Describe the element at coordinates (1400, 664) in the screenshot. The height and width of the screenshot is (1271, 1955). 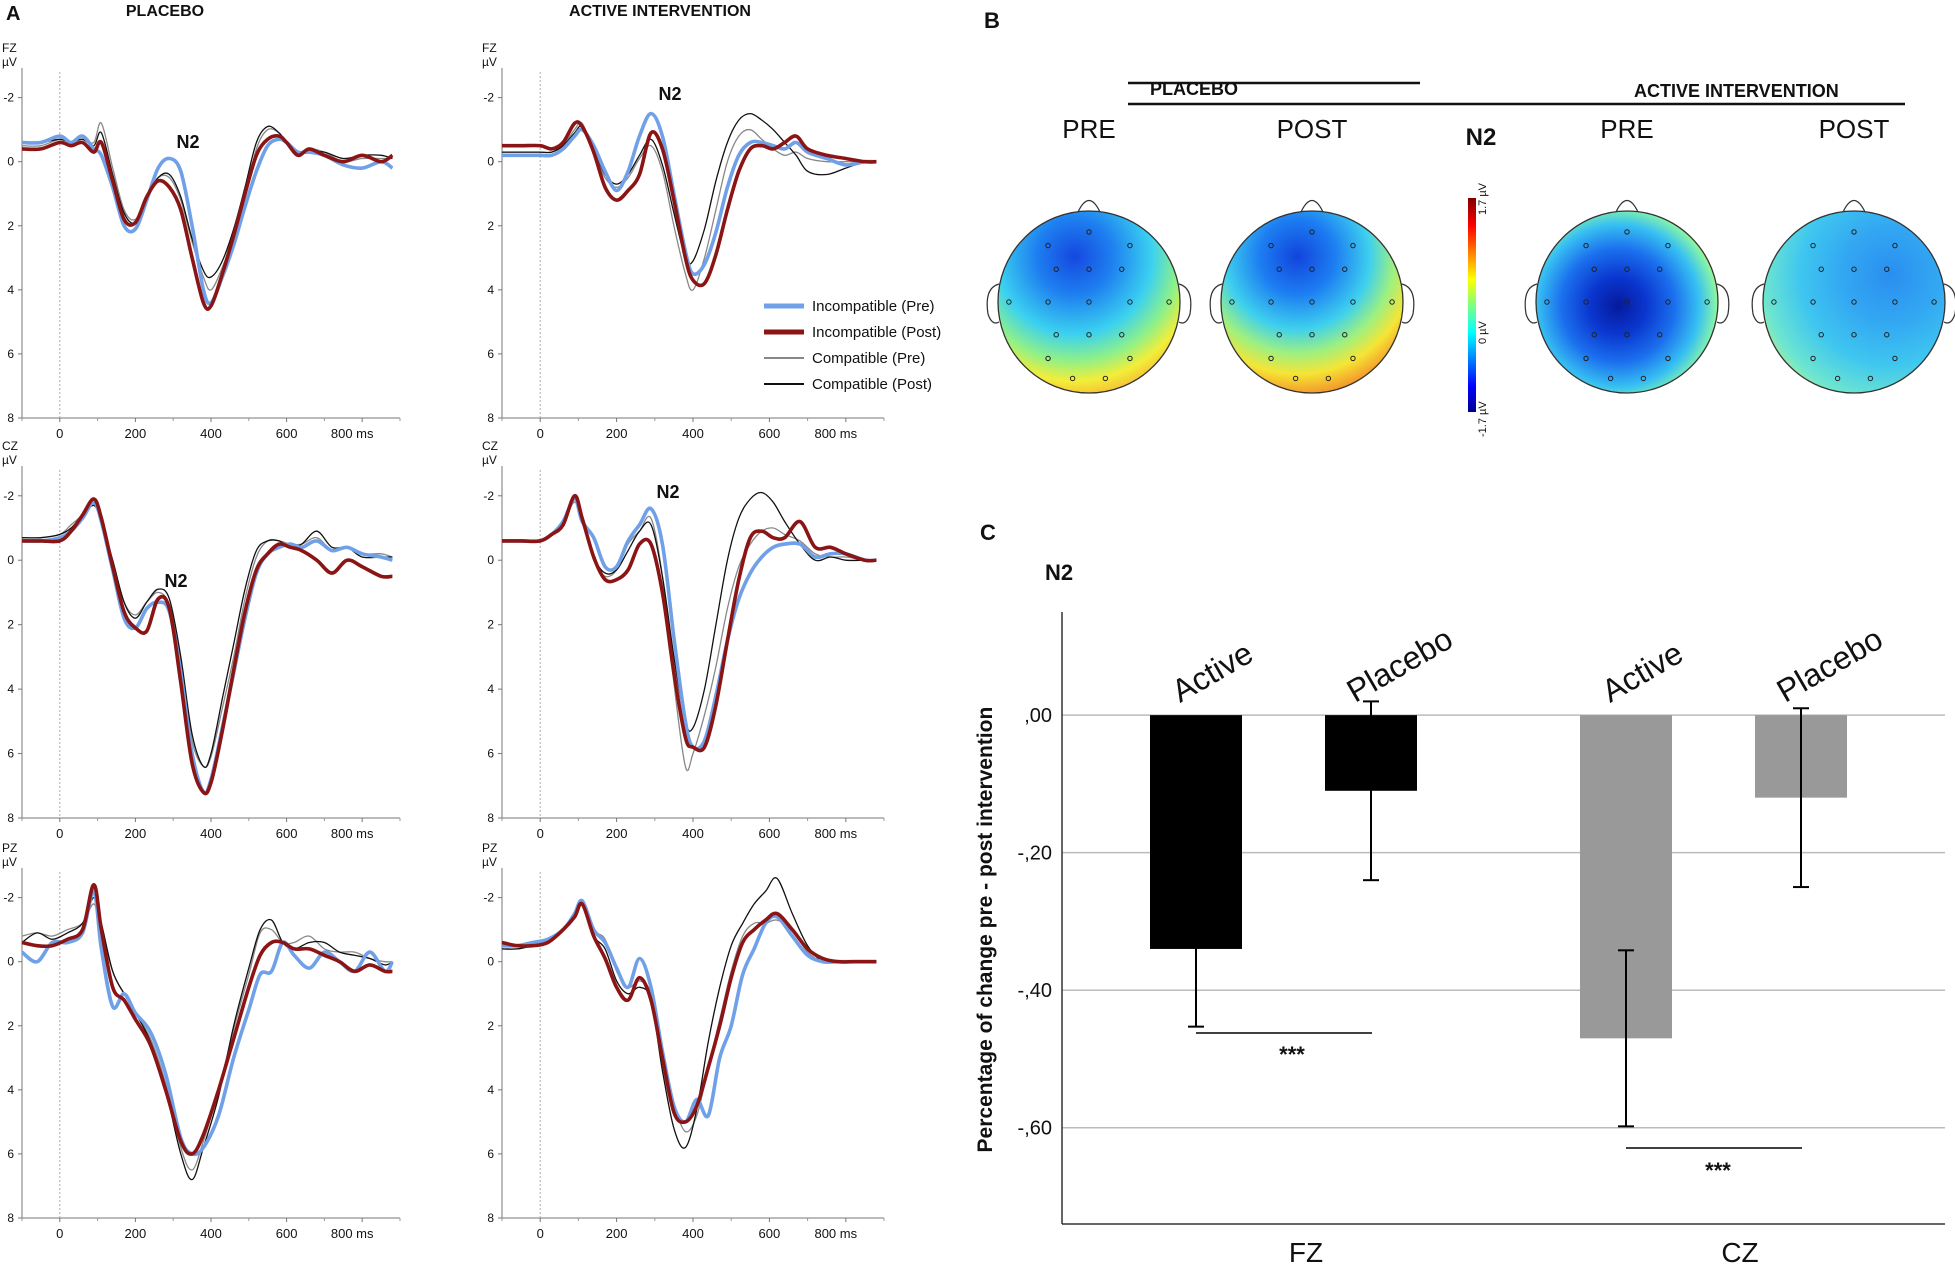
I see `bar-label: Placebo` at that location.